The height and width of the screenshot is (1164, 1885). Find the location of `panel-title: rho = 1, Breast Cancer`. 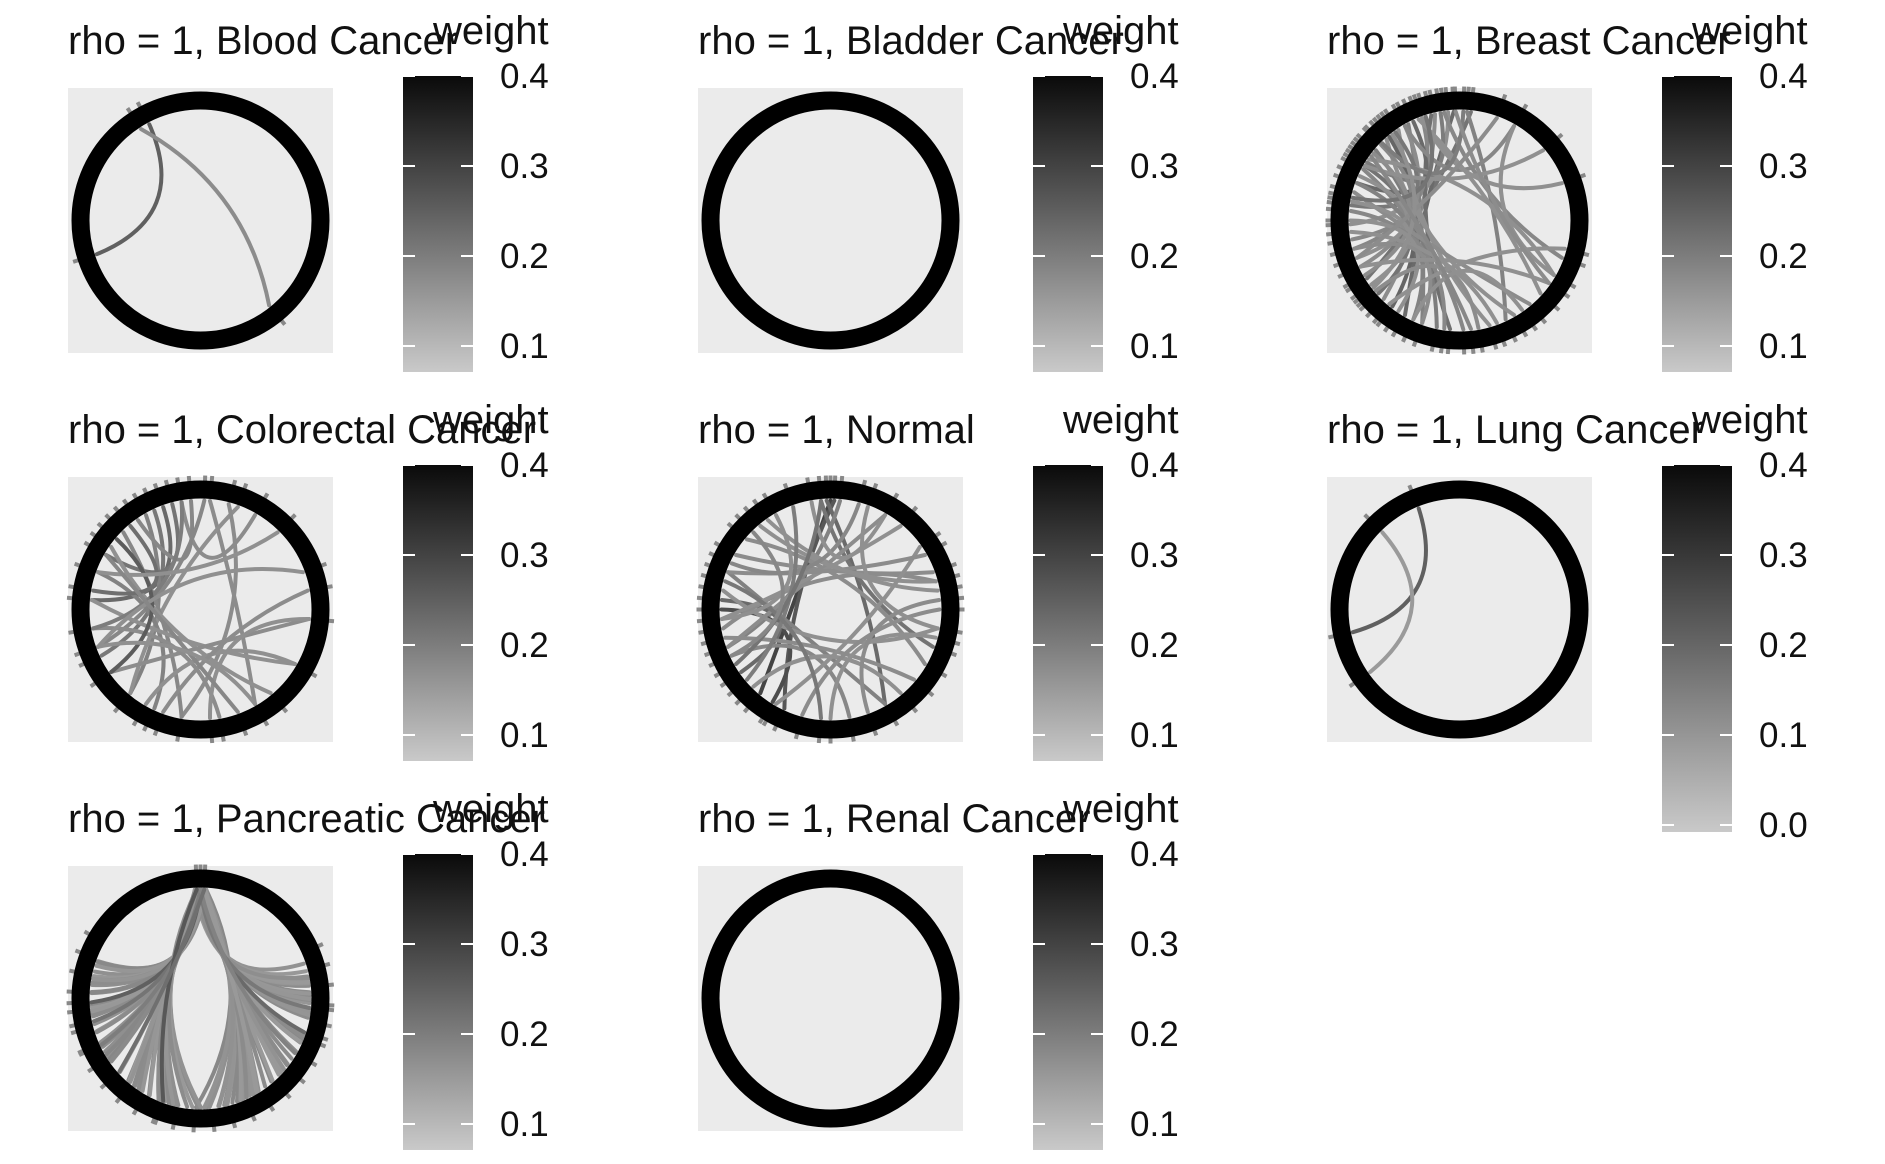

panel-title: rho = 1, Breast Cancer is located at coordinates (1529, 41).